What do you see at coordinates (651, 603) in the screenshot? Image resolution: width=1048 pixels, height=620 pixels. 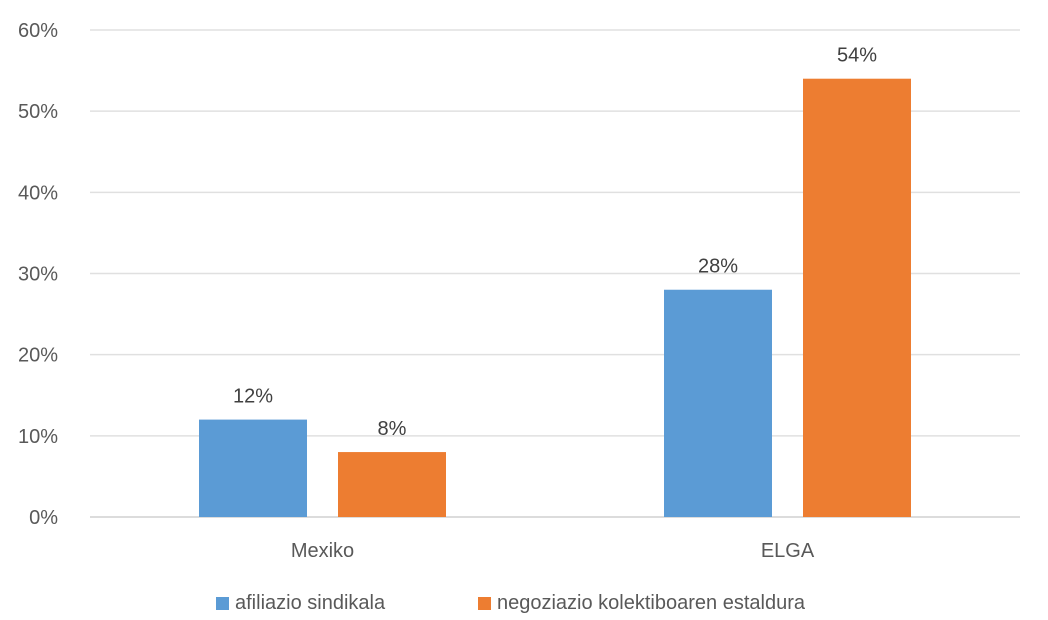 I see `legend-label: negoziazio kolektiboaren estaldura` at bounding box center [651, 603].